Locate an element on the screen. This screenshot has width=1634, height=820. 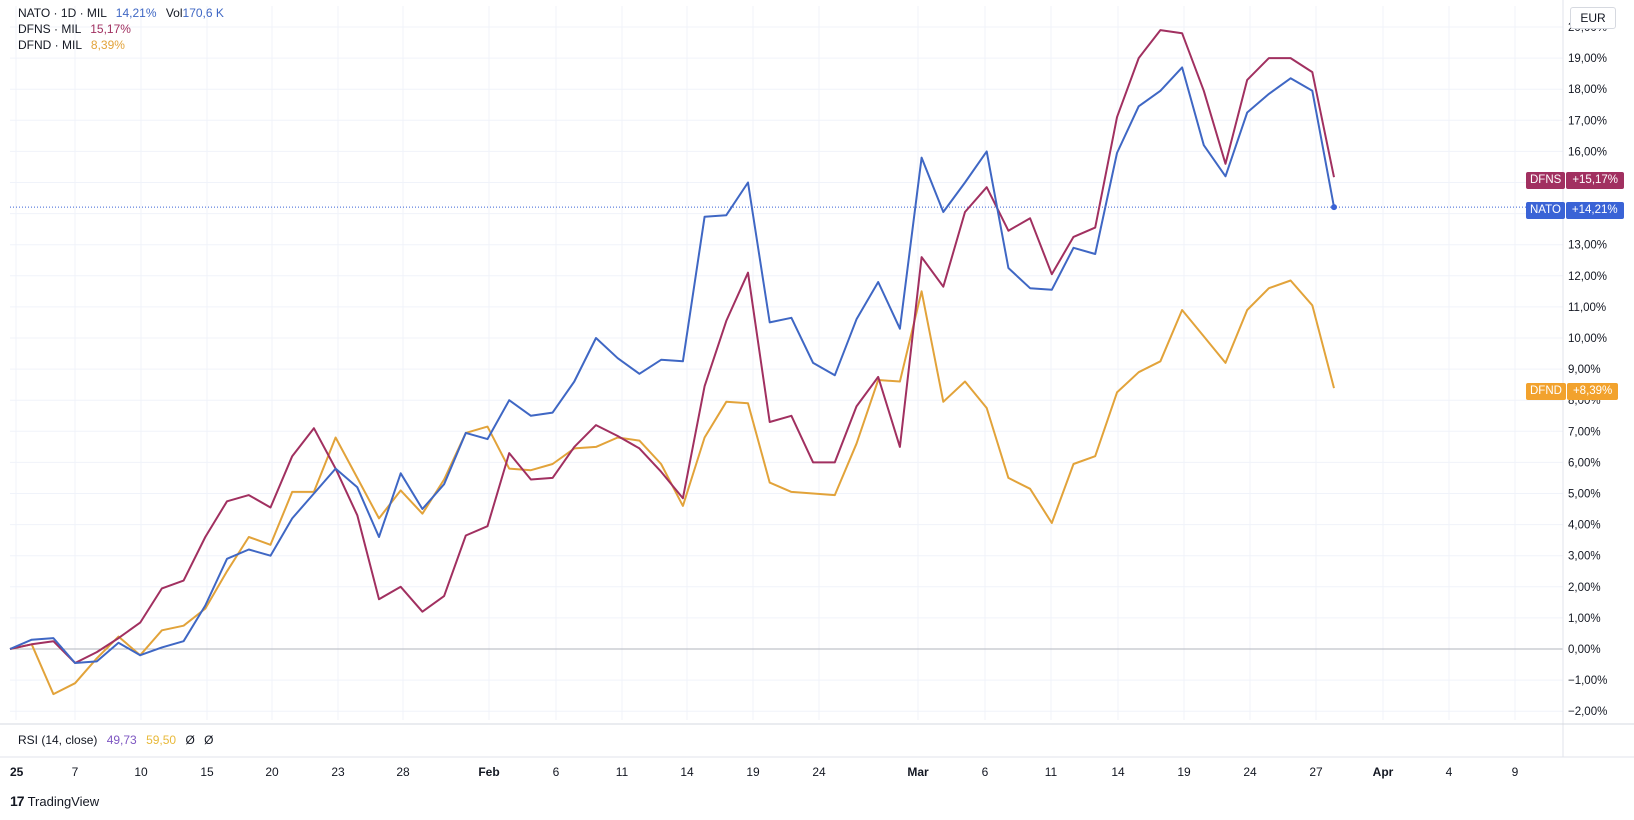
x-tick-label: 4 is located at coordinates (1449, 772).